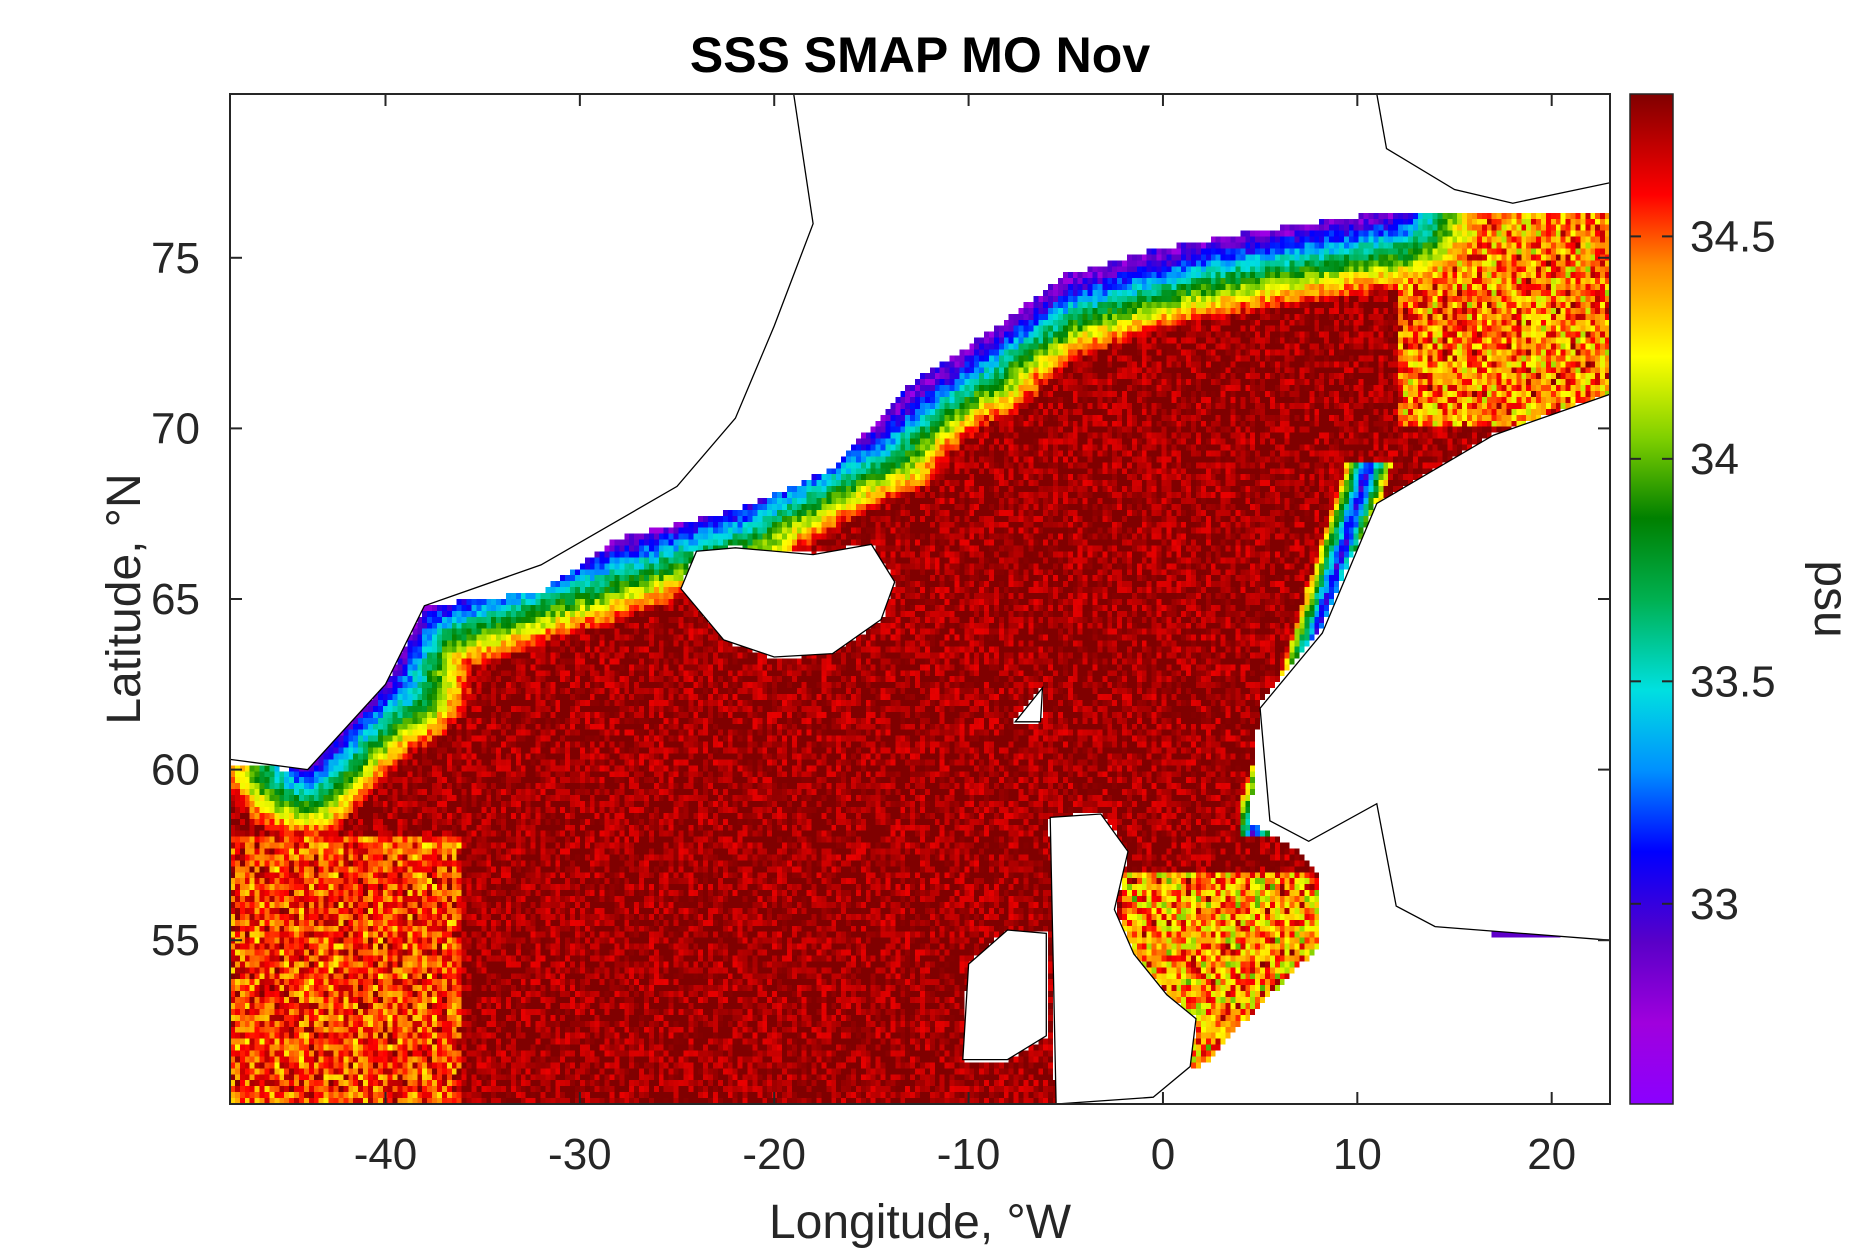 This screenshot has height=1250, width=1875. Describe the element at coordinates (1163, 1154) in the screenshot. I see `x-tick-label: 0` at that location.